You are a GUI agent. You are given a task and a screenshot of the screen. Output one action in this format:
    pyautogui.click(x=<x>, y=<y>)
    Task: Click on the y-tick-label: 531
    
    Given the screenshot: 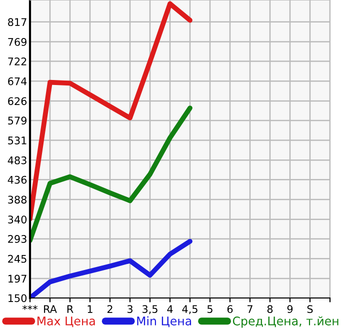 What is the action you would take?
    pyautogui.click(x=17, y=140)
    